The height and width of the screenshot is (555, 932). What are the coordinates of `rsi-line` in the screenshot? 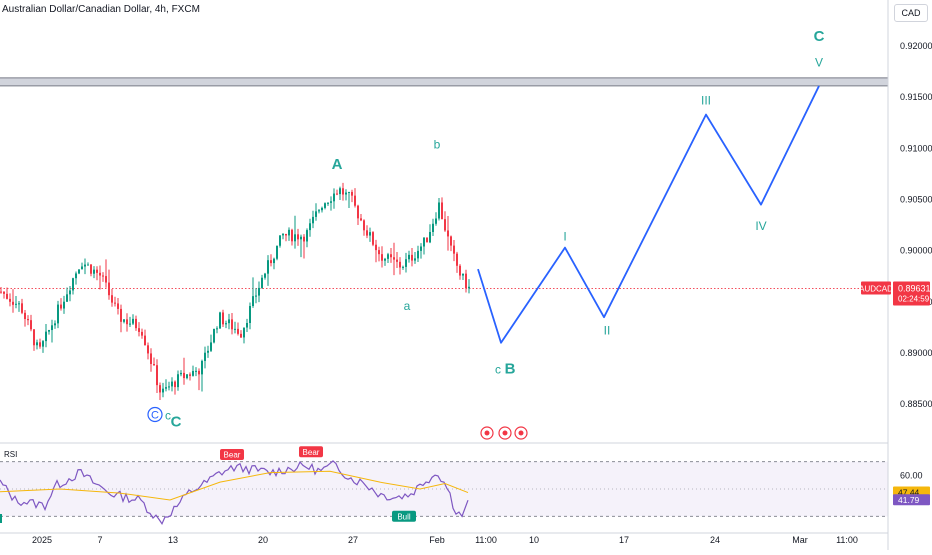 It's located at (234, 492).